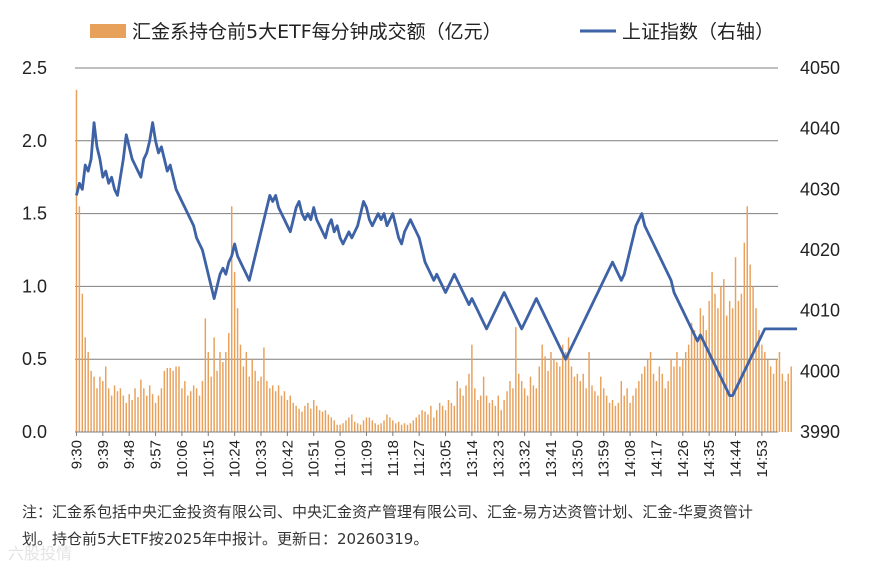 This screenshot has width=869, height=571. I want to click on x-tick-label: 11:00, so click(340, 458).